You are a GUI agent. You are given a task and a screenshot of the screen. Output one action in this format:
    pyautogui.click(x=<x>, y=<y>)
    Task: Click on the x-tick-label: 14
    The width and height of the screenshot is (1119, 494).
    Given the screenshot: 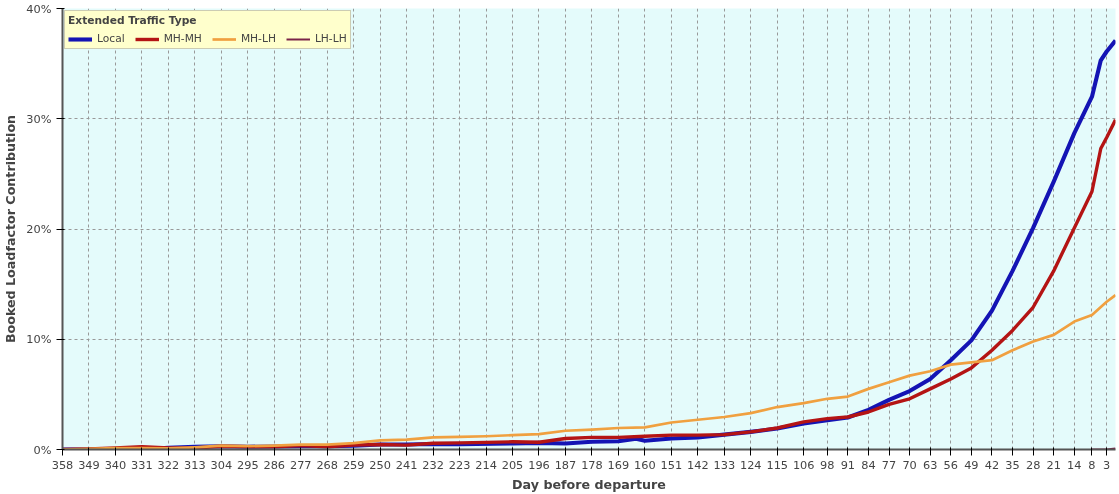 What is the action you would take?
    pyautogui.click(x=1074, y=464)
    